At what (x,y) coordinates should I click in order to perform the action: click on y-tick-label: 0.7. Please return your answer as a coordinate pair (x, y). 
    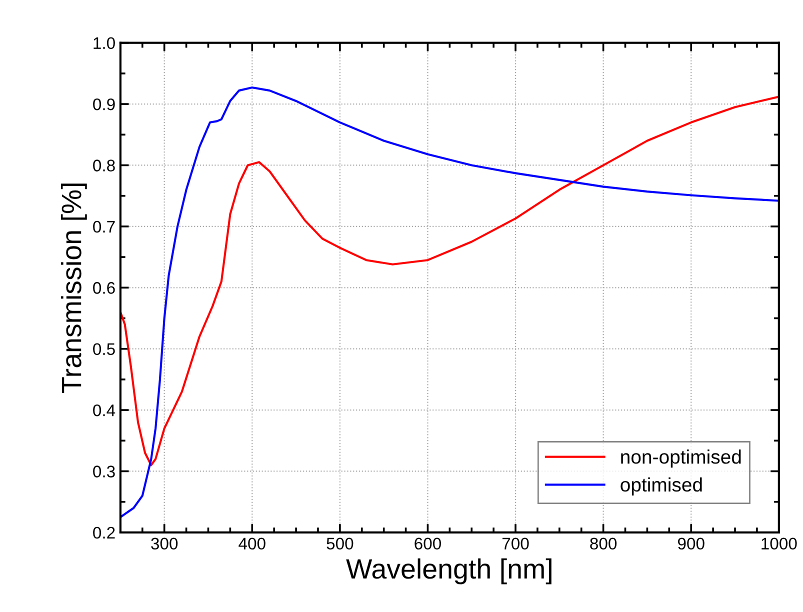
    Looking at the image, I should click on (104, 226).